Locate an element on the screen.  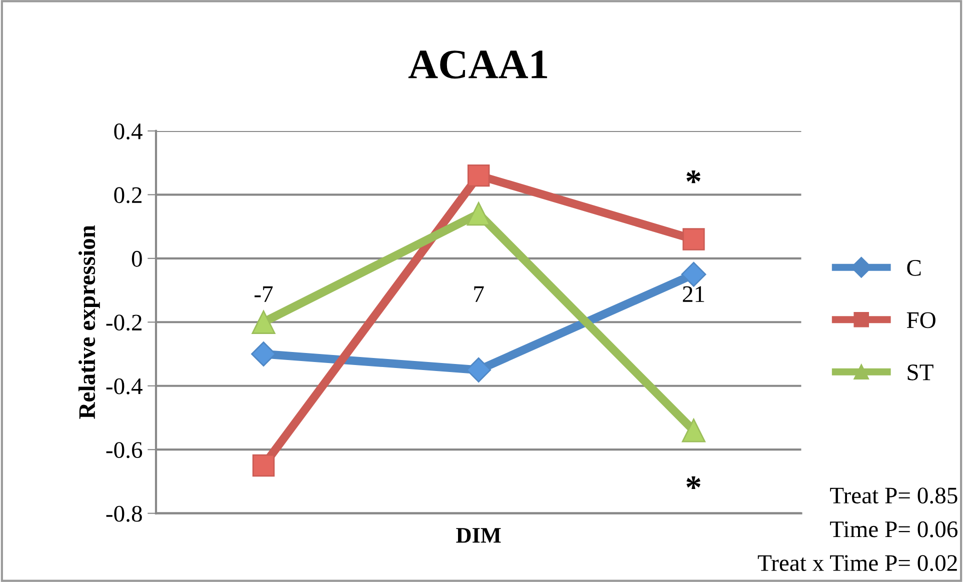
y-axis-title: Relative expression is located at coordinates (89, 322).